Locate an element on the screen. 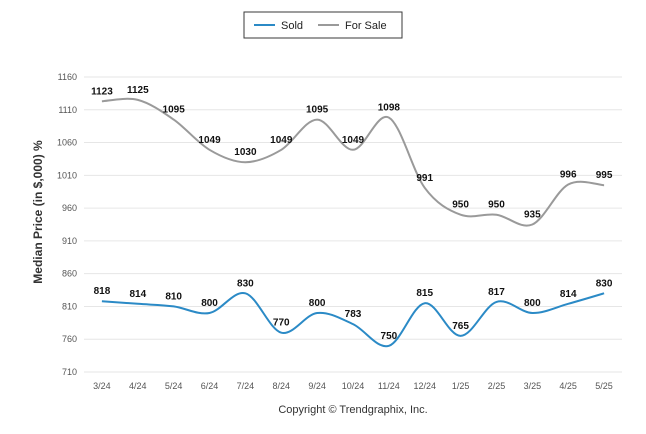  x-tick-label: 12/24 is located at coordinates (424, 386).